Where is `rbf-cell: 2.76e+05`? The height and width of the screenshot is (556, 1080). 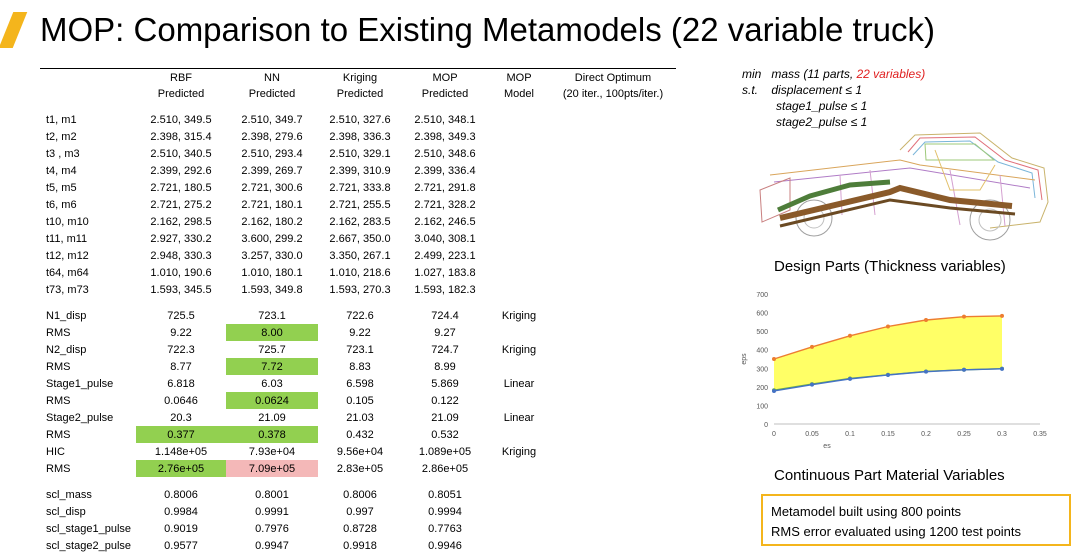 rbf-cell: 2.76e+05 is located at coordinates (181, 468).